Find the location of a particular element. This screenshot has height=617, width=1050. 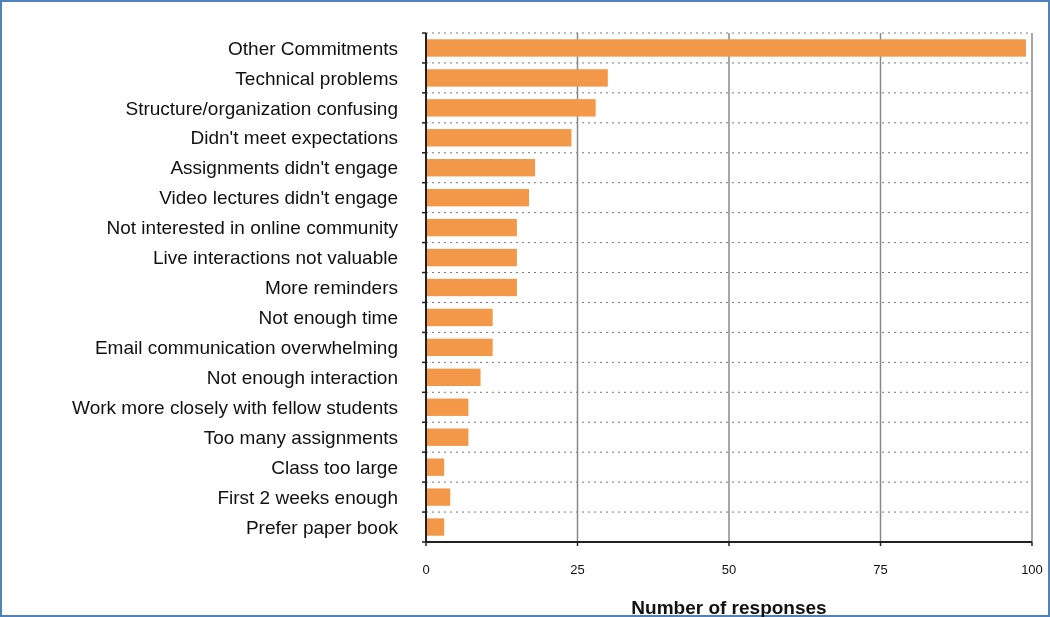

y-tick-label: Other Commitments is located at coordinates (313, 48).